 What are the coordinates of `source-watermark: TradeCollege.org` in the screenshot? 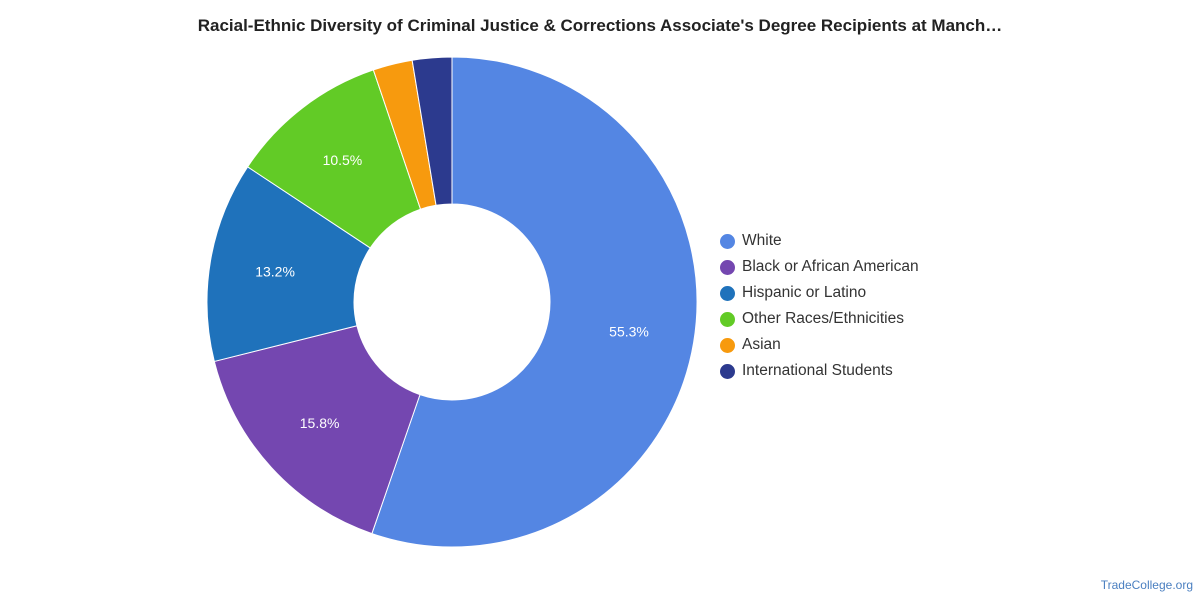 It's located at (1146, 585).